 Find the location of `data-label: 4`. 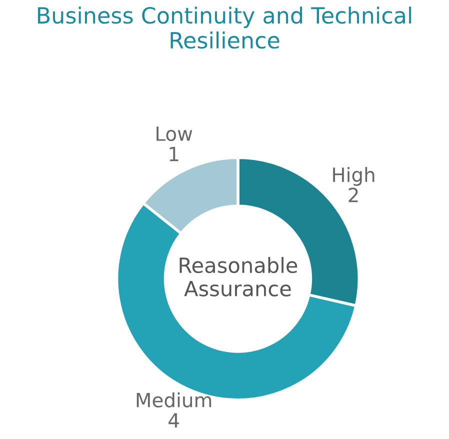

data-label: 4 is located at coordinates (173, 420).